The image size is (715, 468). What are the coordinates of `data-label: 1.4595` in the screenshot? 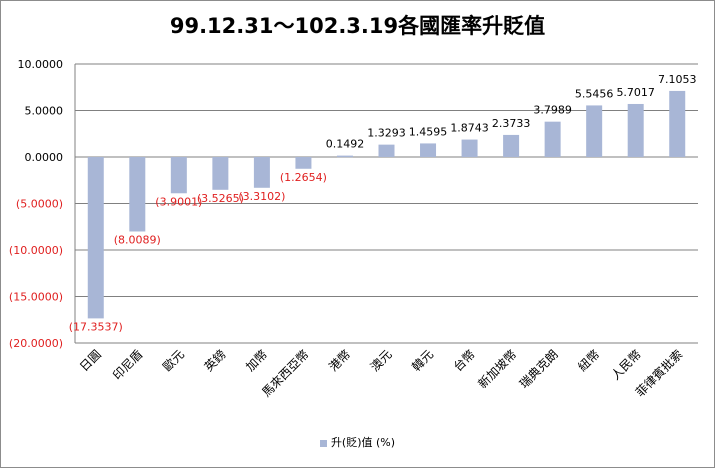 It's located at (428, 131).